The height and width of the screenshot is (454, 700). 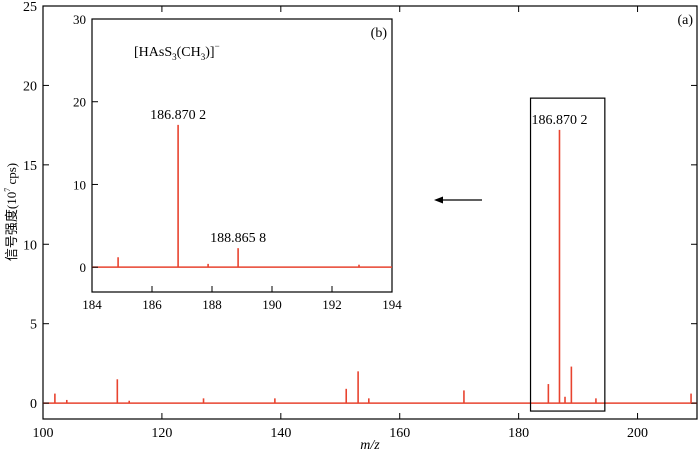 I want to click on inset-y-axis-ticks: 0 10 20 30, so click(x=85, y=143).